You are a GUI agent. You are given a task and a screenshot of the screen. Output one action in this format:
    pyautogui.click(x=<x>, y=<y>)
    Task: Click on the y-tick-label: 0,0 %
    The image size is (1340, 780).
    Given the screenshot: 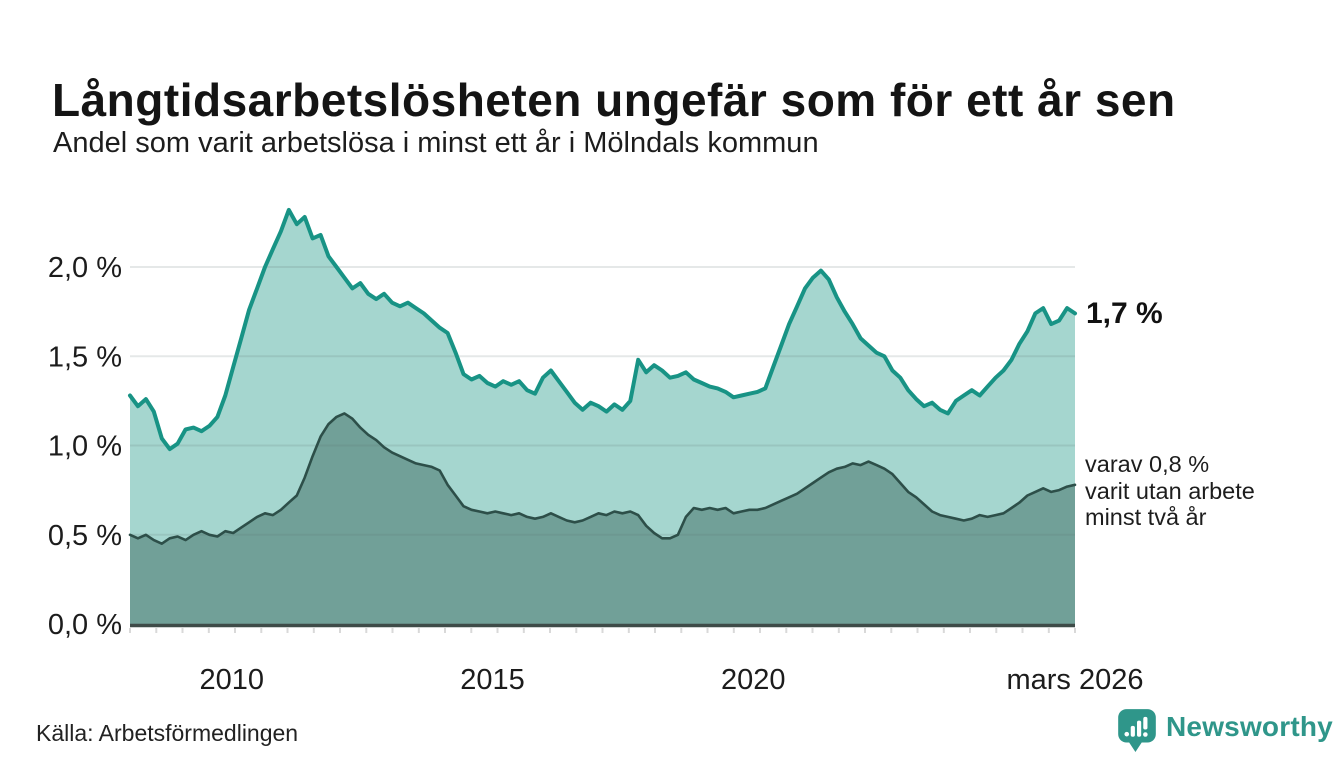 What is the action you would take?
    pyautogui.click(x=85, y=625)
    